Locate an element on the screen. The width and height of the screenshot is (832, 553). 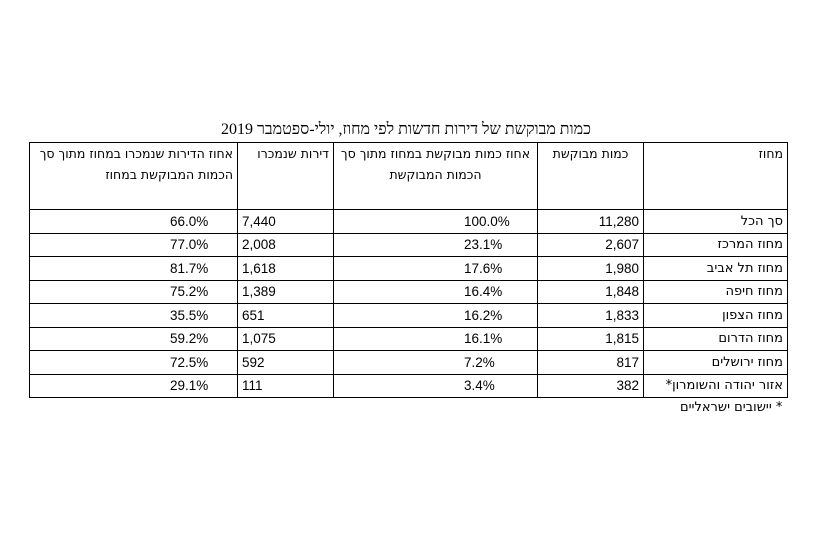
cell-sold: 651 is located at coordinates (285, 315).